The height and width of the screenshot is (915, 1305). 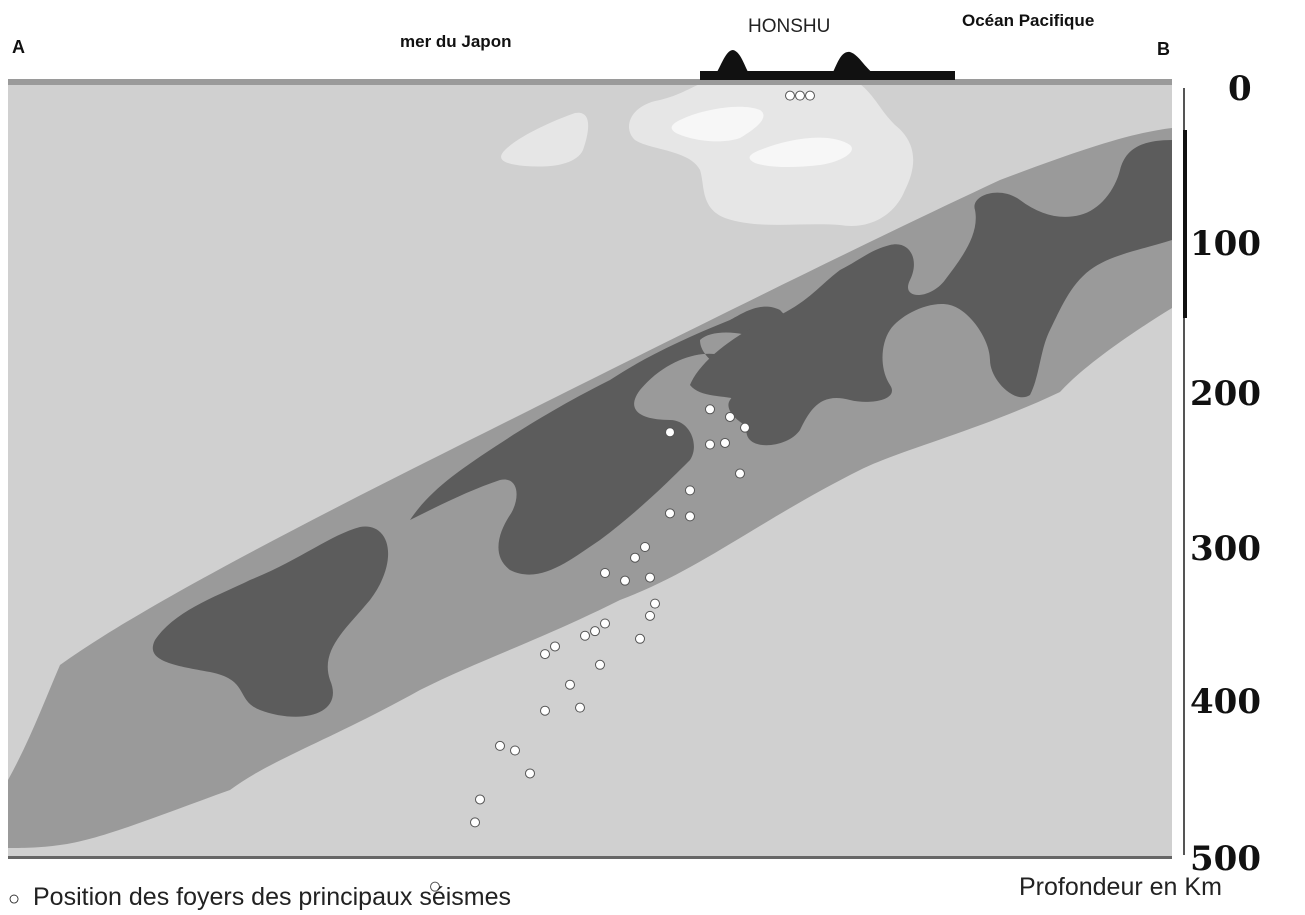 What do you see at coordinates (1163, 49) in the screenshot?
I see `point-b-label: B` at bounding box center [1163, 49].